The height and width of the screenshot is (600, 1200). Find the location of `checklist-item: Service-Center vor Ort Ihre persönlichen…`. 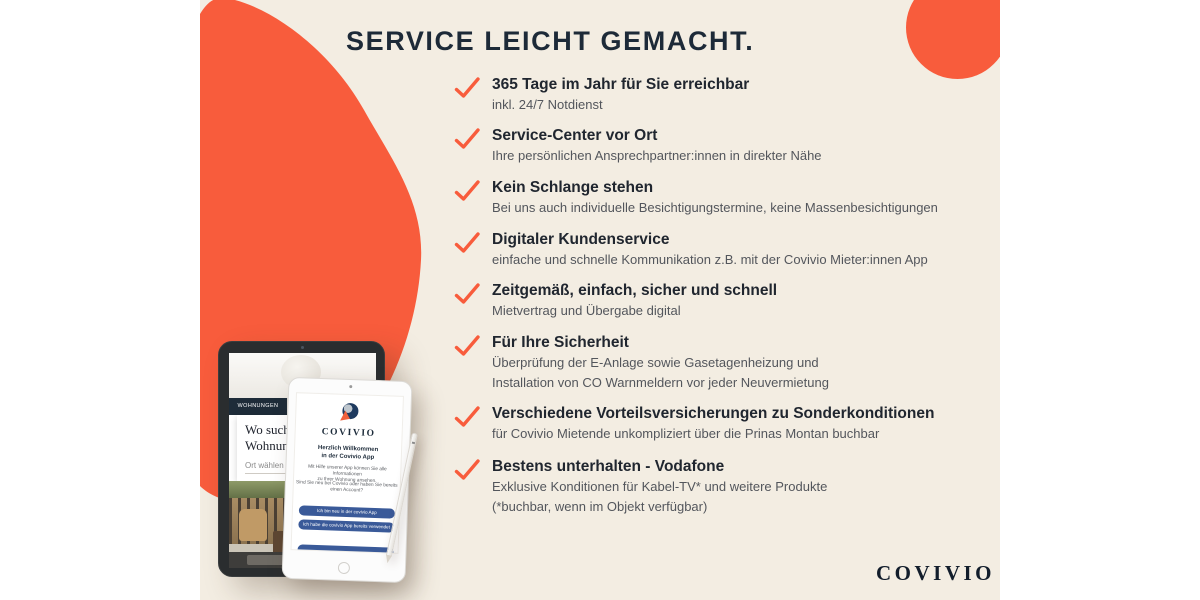

checklist-item: Service-Center vor Ort Ihre persönlichen… is located at coordinates (714, 146).